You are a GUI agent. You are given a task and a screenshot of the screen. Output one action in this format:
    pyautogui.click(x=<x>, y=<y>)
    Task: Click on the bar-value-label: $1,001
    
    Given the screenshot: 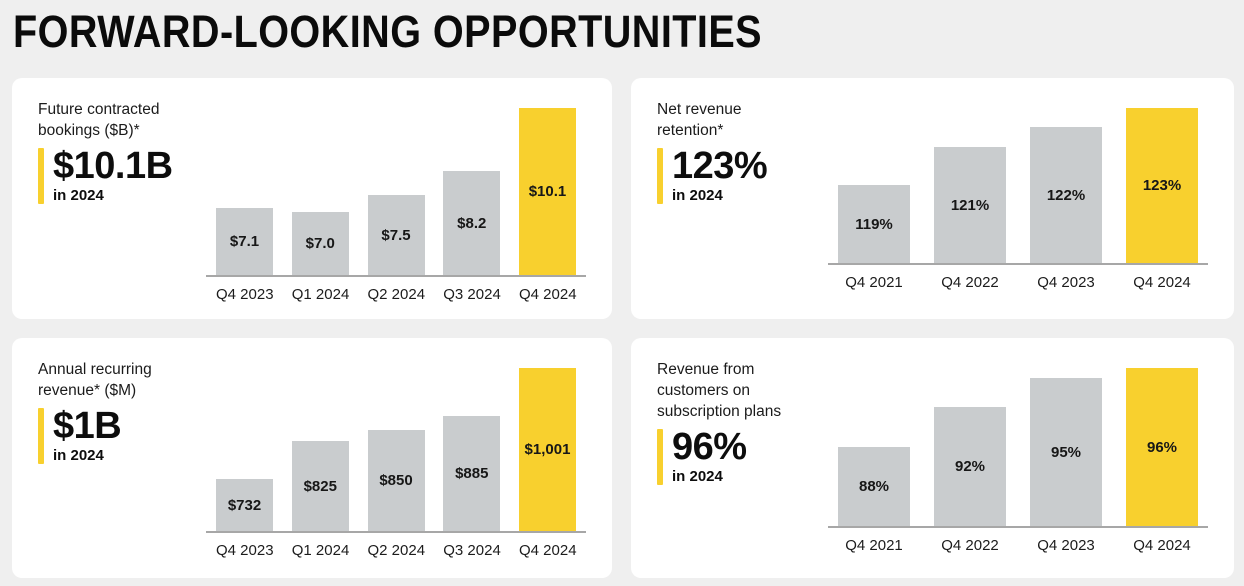 What is the action you would take?
    pyautogui.click(x=547, y=449)
    